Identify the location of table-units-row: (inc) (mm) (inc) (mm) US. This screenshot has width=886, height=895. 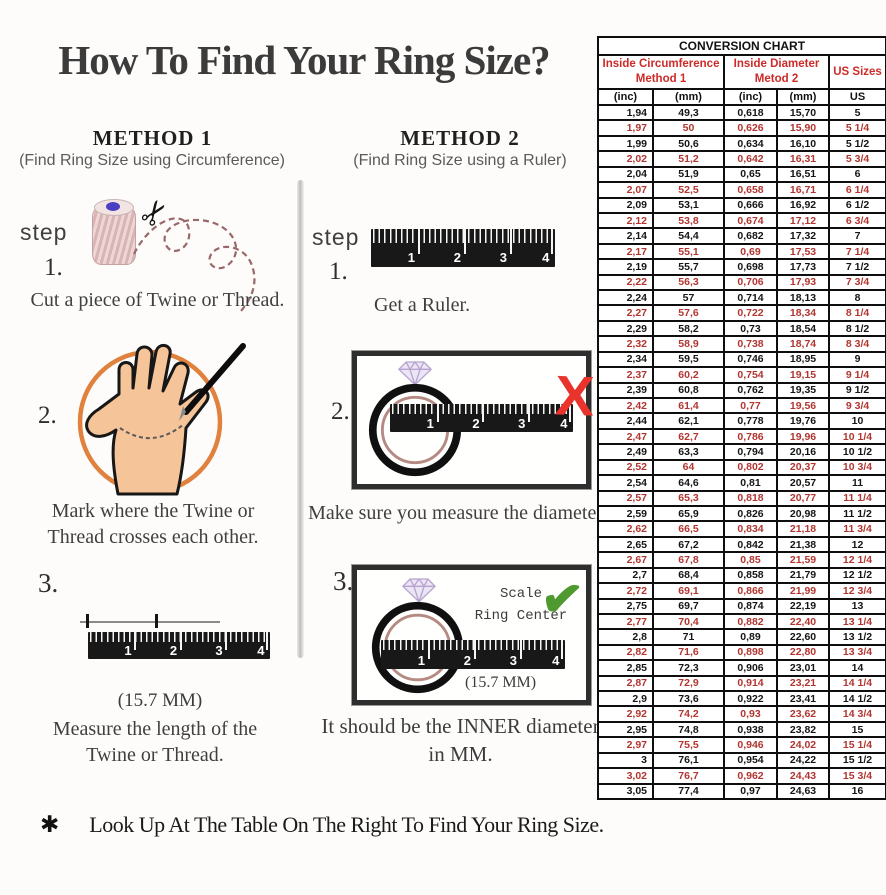
(741, 97).